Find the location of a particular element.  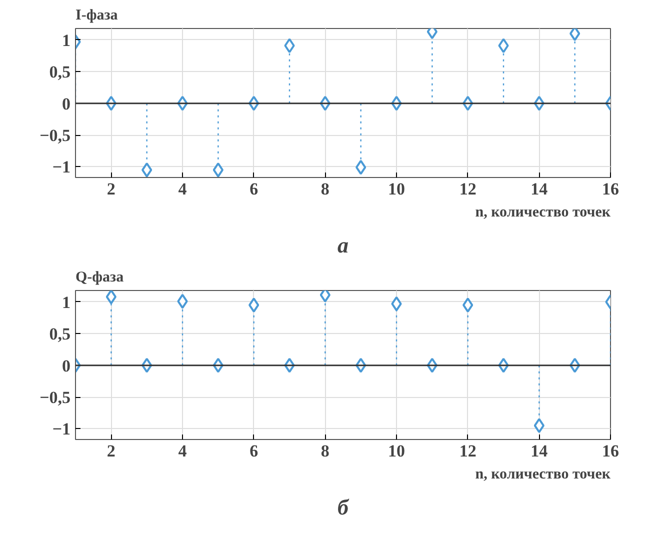

chart-title: I-фаза is located at coordinates (97, 16).